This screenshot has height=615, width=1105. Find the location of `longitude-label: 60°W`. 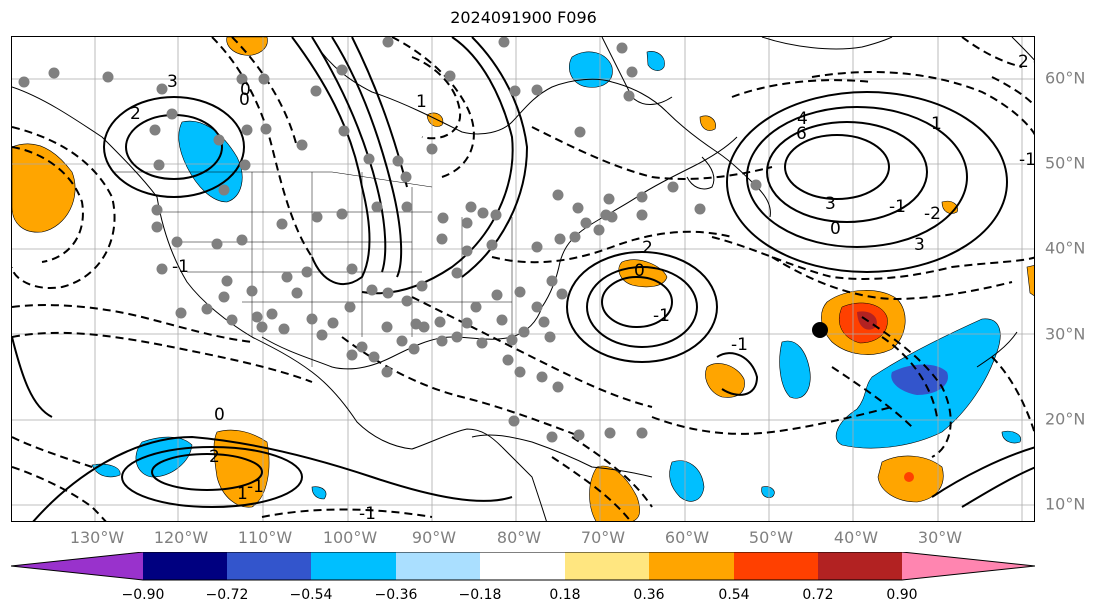

longitude-label: 60°W is located at coordinates (687, 537).